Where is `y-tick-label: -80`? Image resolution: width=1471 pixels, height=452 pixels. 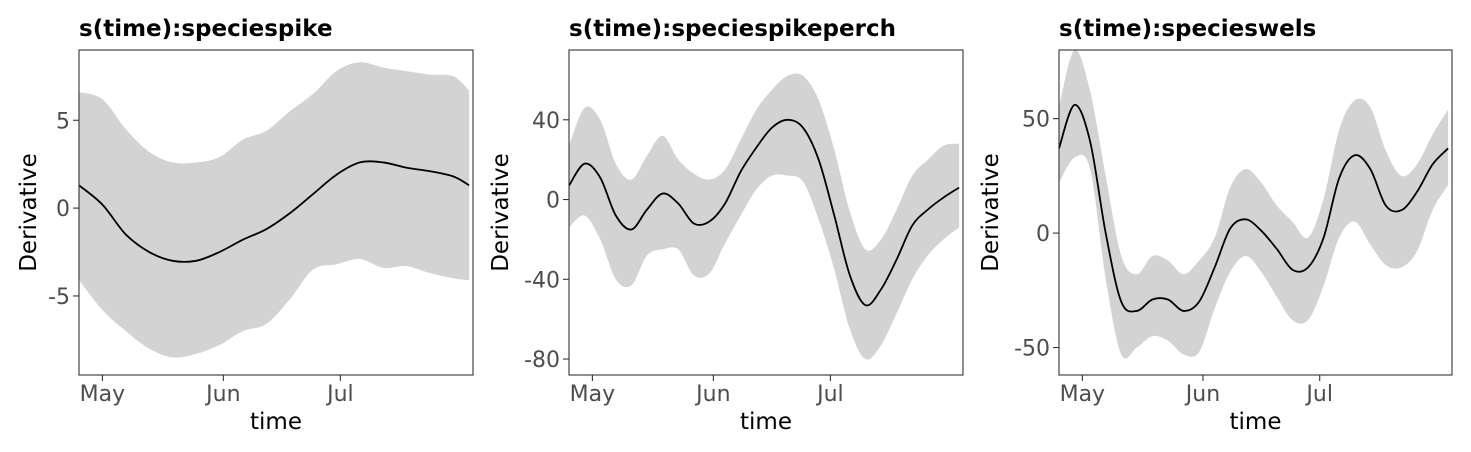 y-tick-label: -80 is located at coordinates (542, 360).